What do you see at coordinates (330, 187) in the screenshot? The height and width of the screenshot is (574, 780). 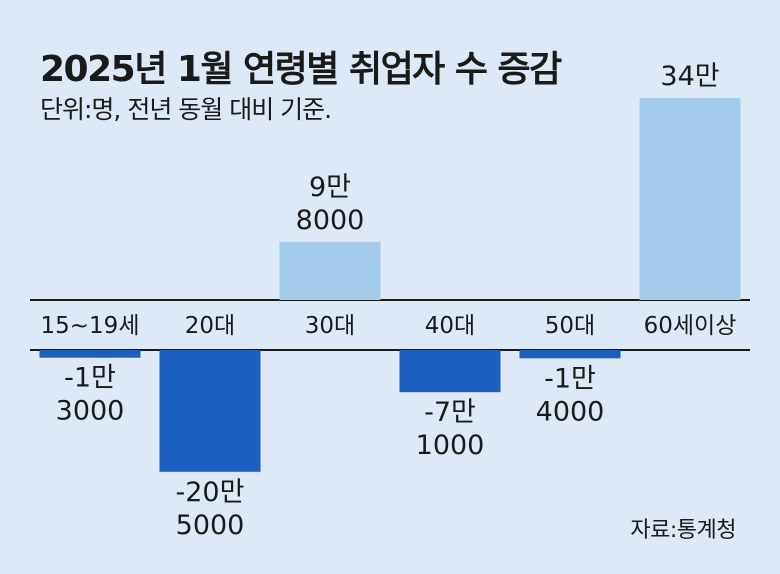 I see `value-label: 9만` at bounding box center [330, 187].